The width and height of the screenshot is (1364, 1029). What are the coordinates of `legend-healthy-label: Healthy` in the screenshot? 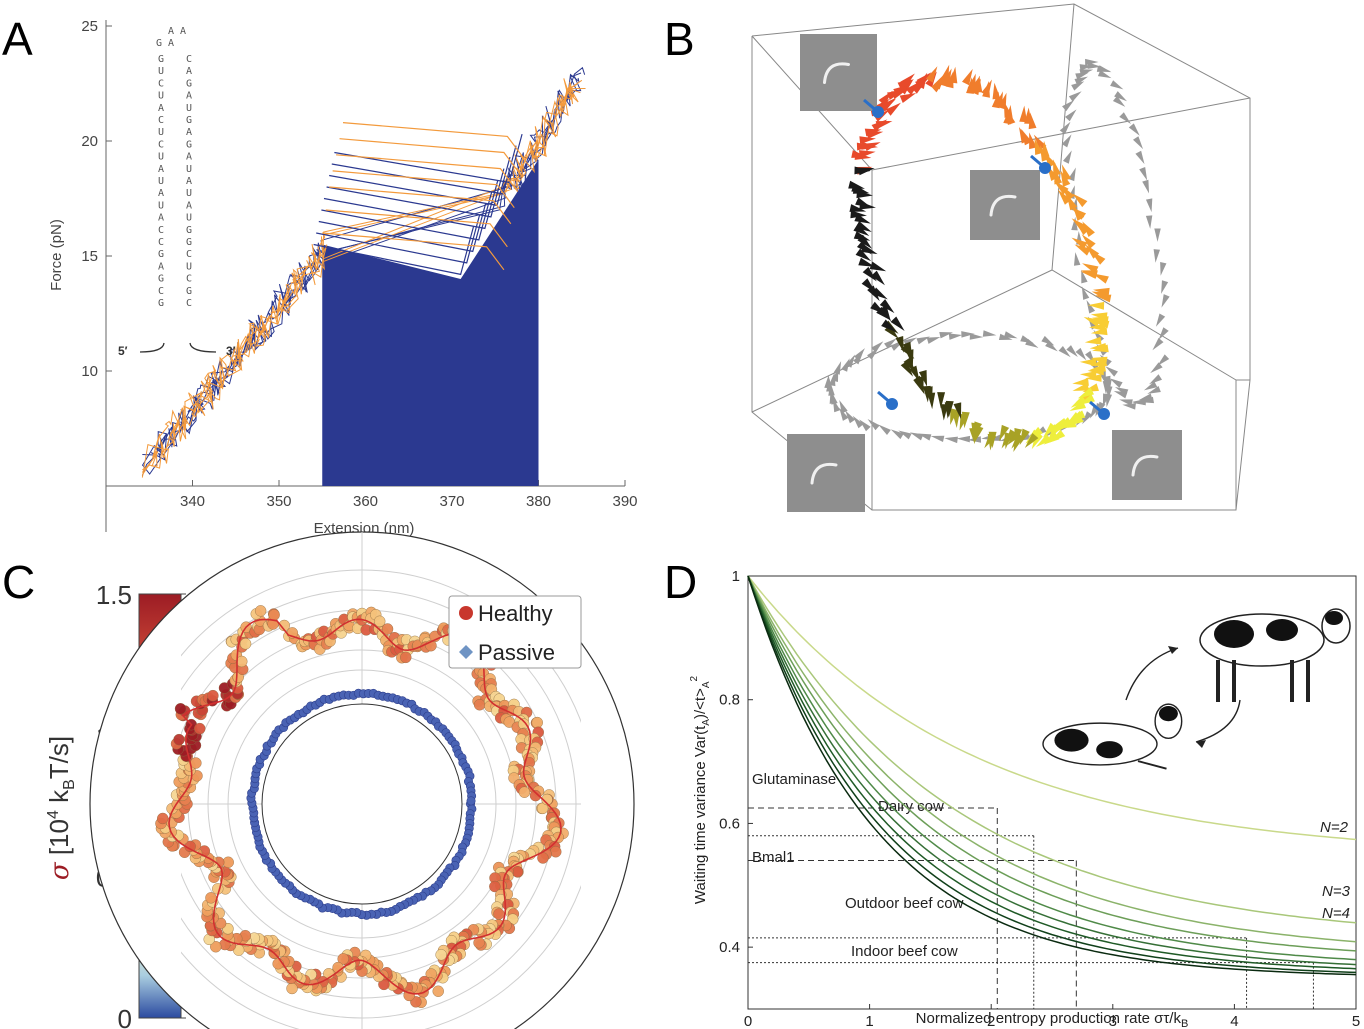 It's located at (515, 613).